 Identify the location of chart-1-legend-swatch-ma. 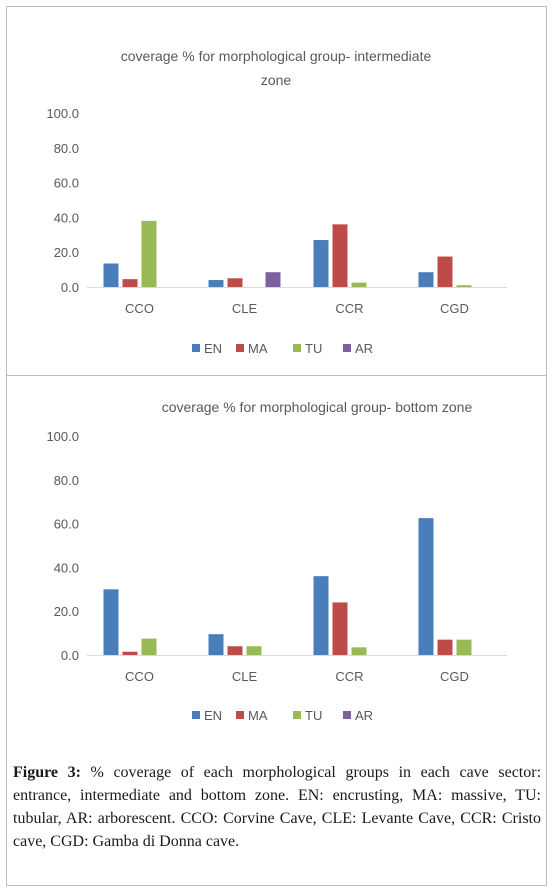
(240, 715).